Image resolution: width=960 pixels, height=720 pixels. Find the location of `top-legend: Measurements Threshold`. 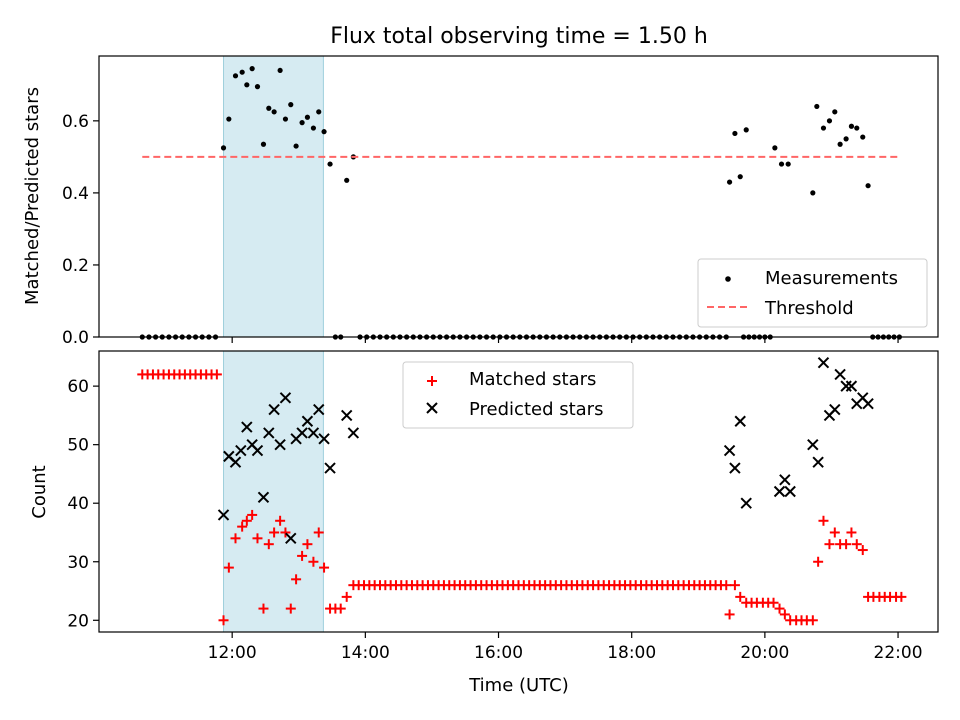

top-legend: Measurements Threshold is located at coordinates (812, 293).